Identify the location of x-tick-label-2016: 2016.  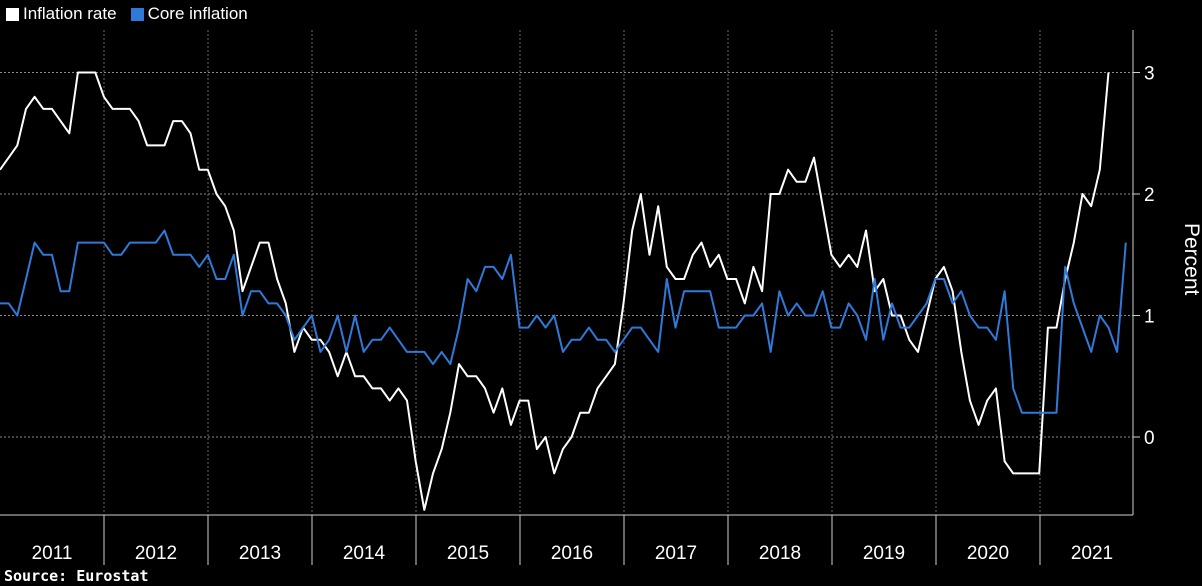
(572, 553).